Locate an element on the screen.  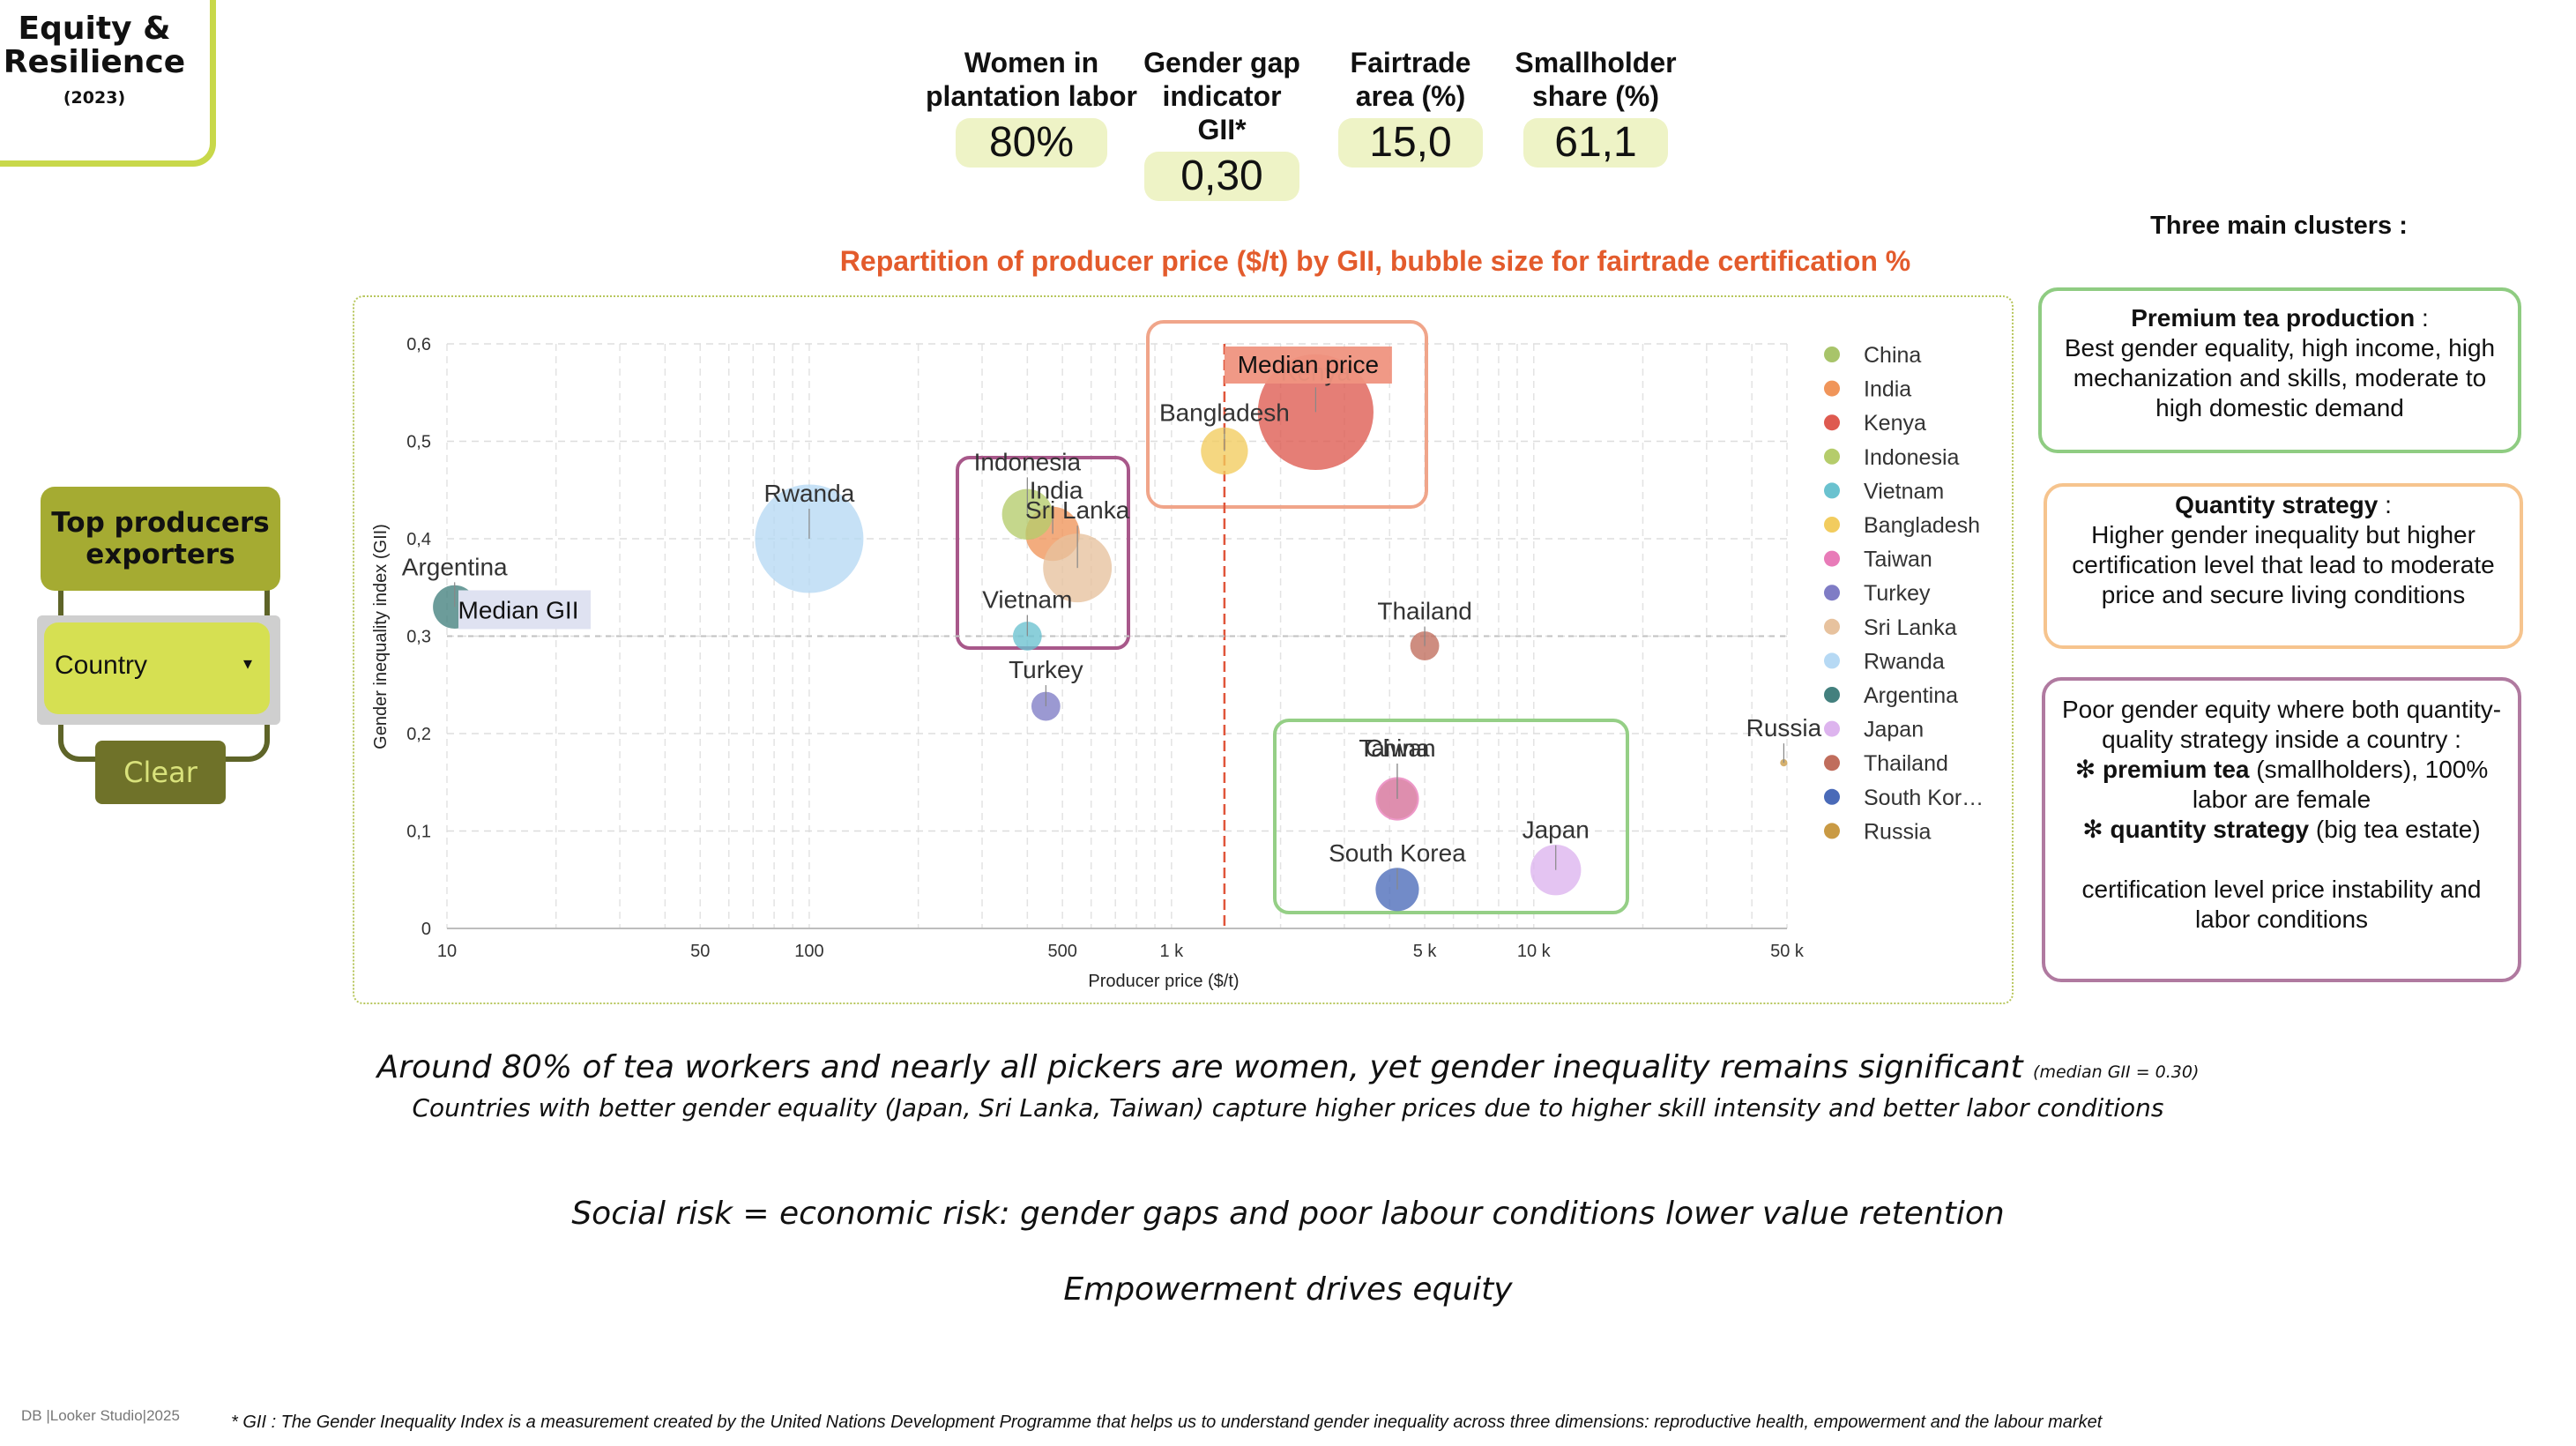
legend-item: Argentina is located at coordinates (1911, 695).